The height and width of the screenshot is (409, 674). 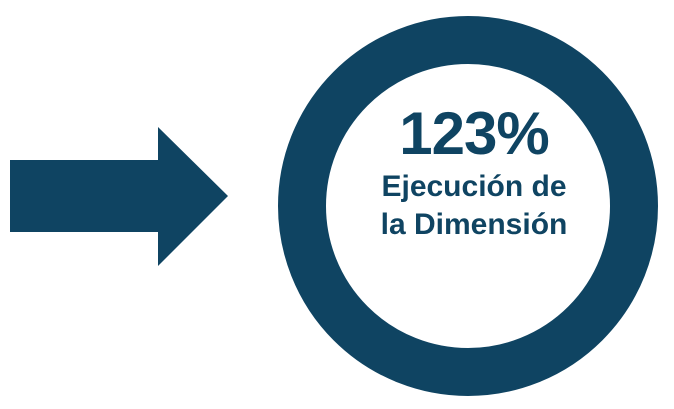 I want to click on execution-label-line-2: la Dimensión, so click(x=474, y=224).